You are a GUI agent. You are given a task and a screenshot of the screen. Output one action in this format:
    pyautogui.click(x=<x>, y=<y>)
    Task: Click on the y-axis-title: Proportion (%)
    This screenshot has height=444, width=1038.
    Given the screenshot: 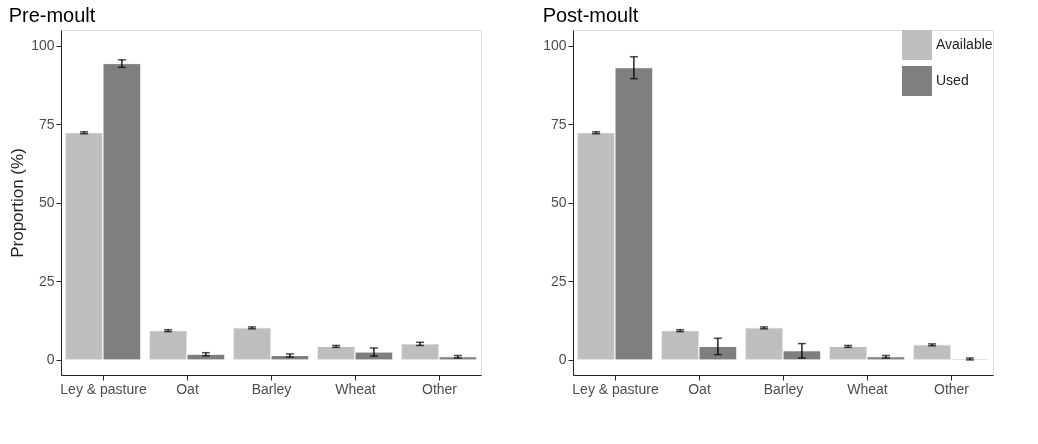 What is the action you would take?
    pyautogui.click(x=18, y=203)
    